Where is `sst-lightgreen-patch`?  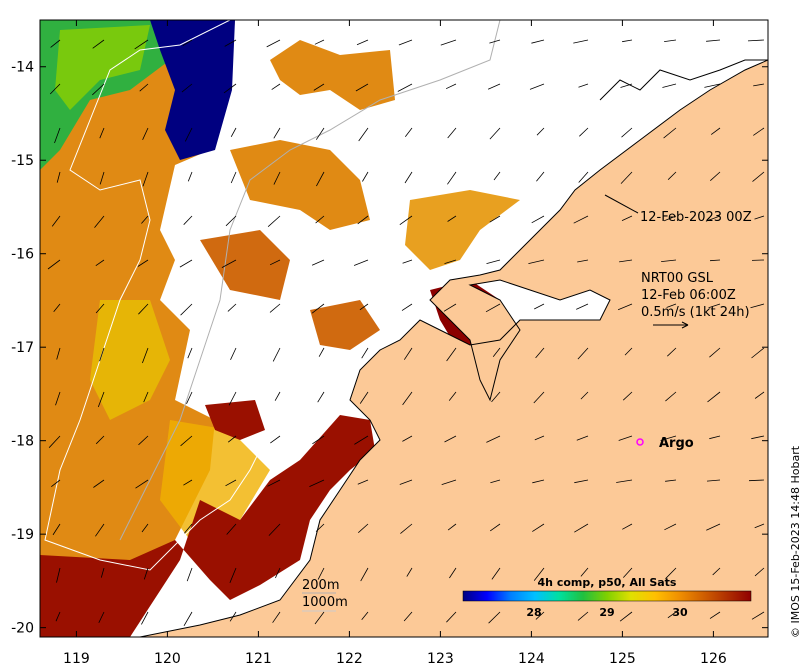
sst-lightgreen-patch is located at coordinates (102, 67).